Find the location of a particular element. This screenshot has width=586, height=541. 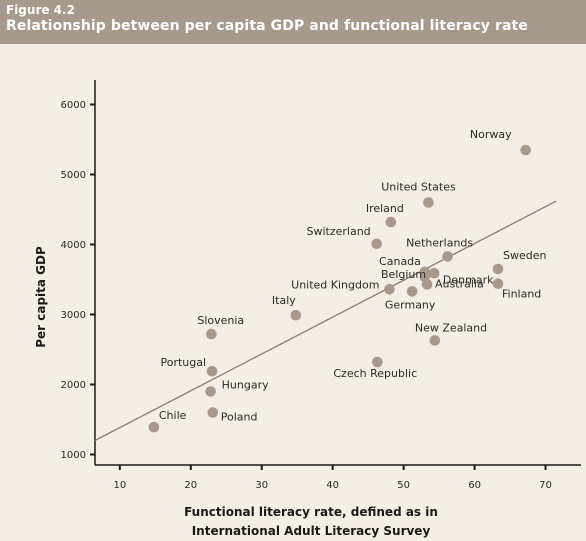

point-label: Slovenia is located at coordinates (220, 320).